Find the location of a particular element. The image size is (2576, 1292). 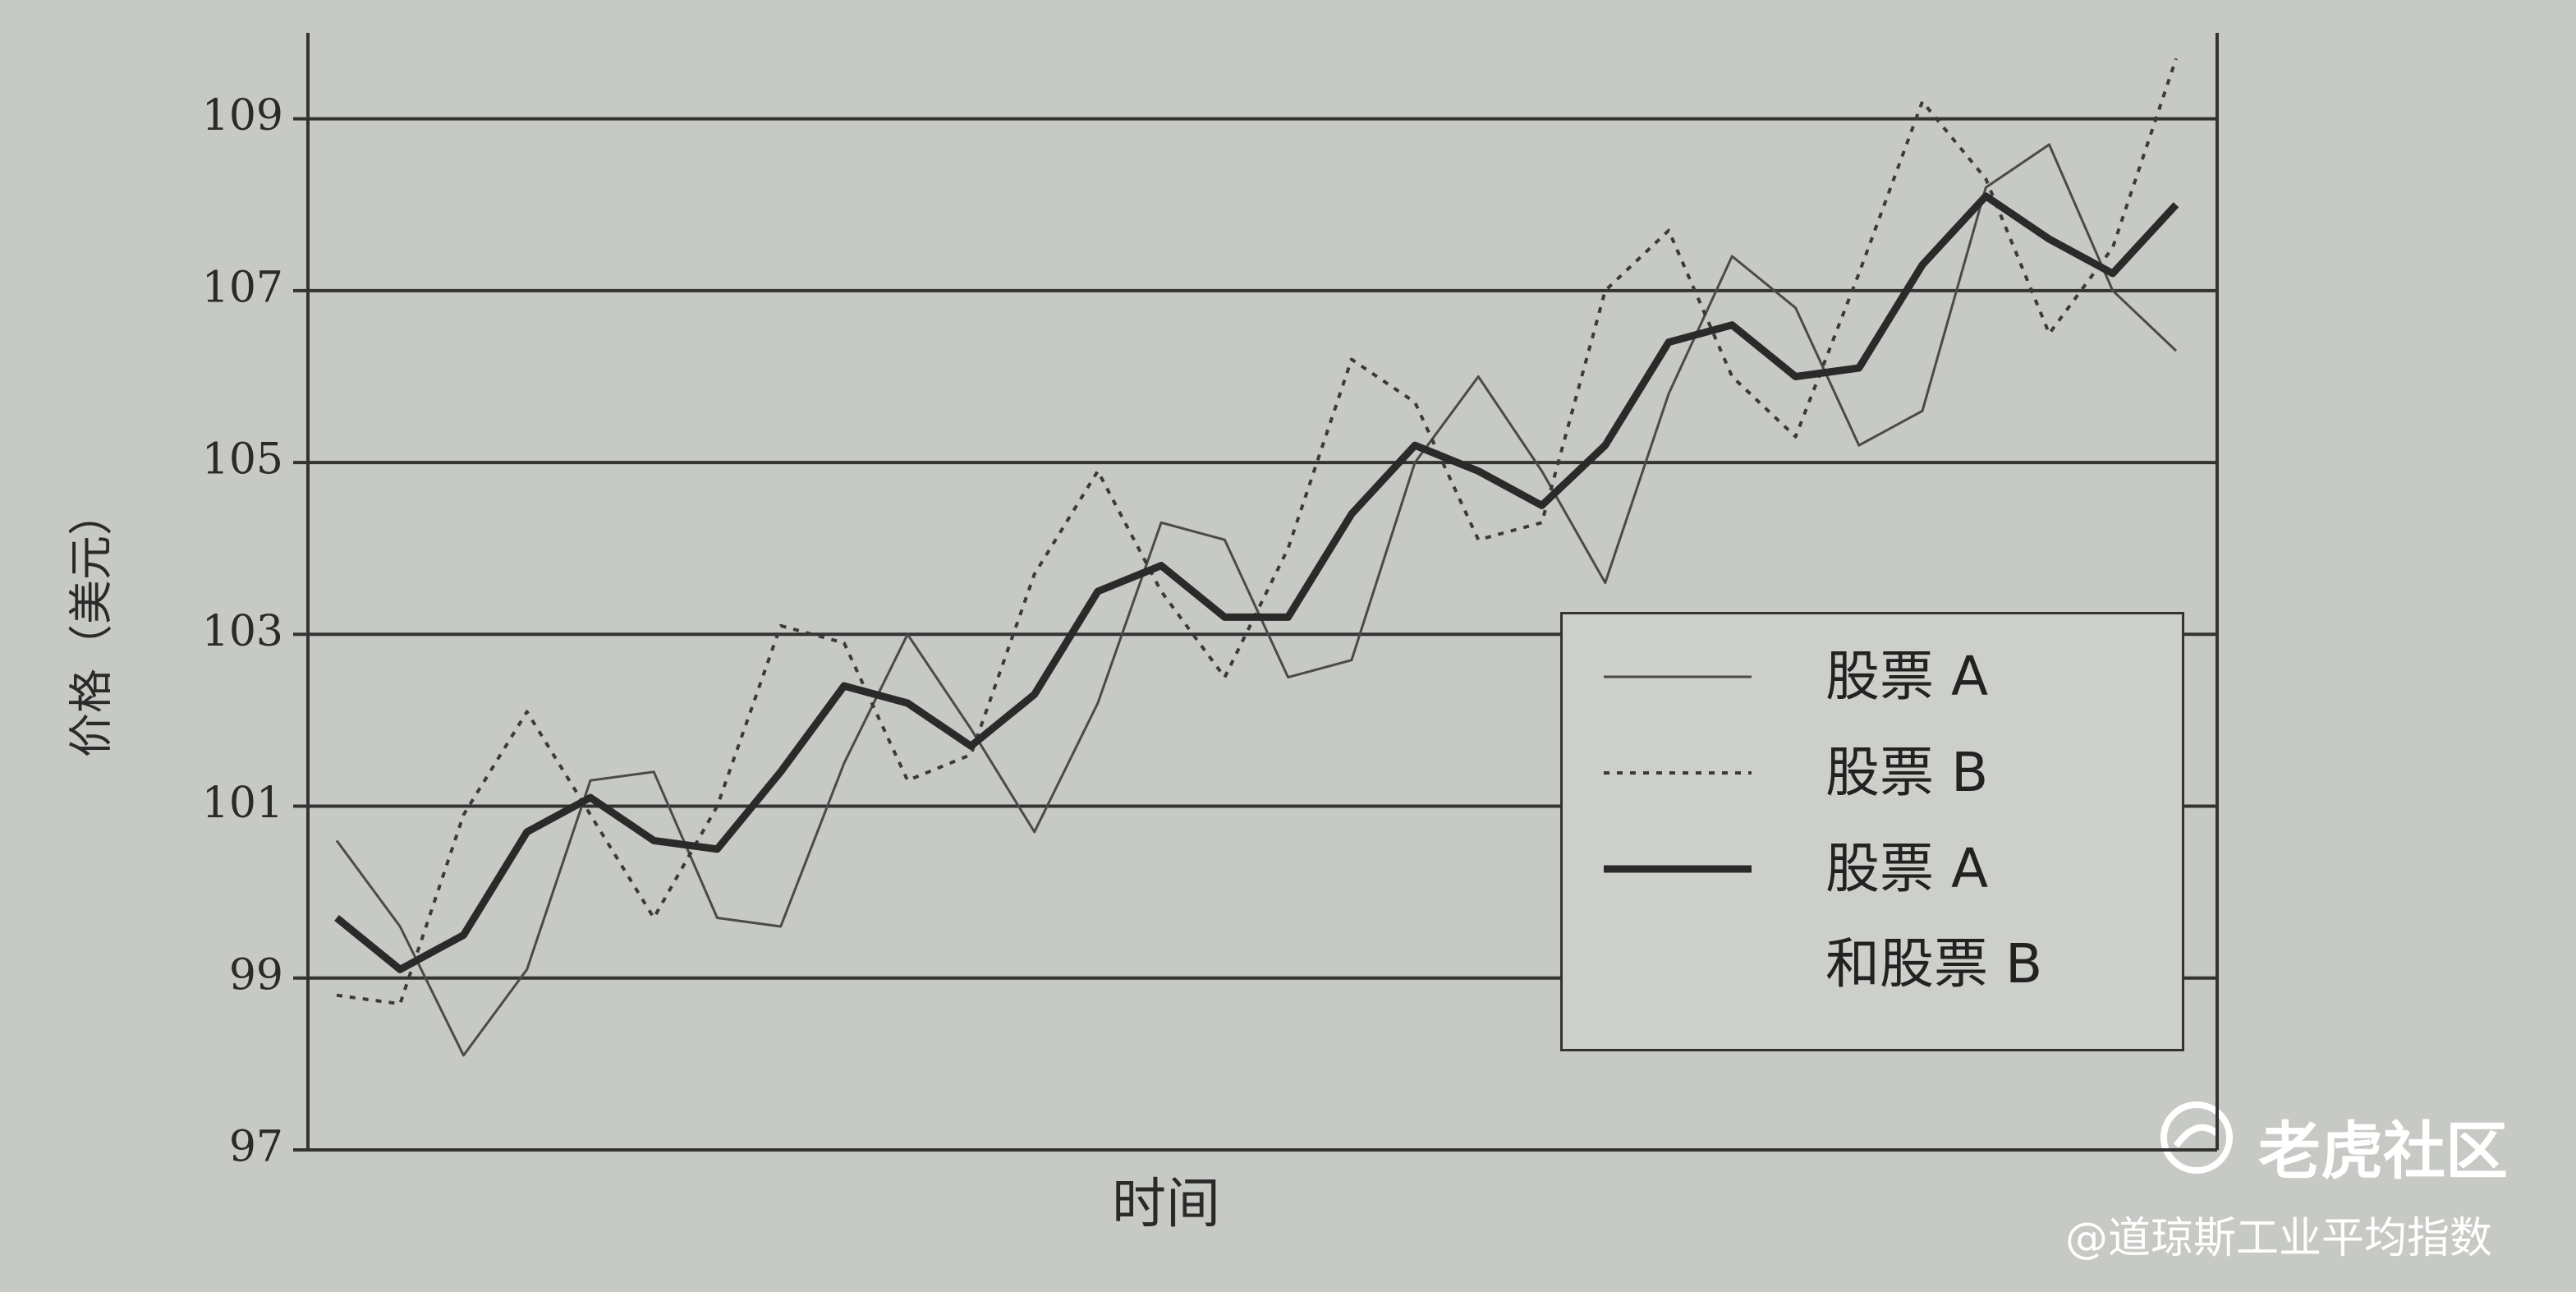

watermark-handle: @道琼斯工业平均指数 is located at coordinates (2279, 1238).